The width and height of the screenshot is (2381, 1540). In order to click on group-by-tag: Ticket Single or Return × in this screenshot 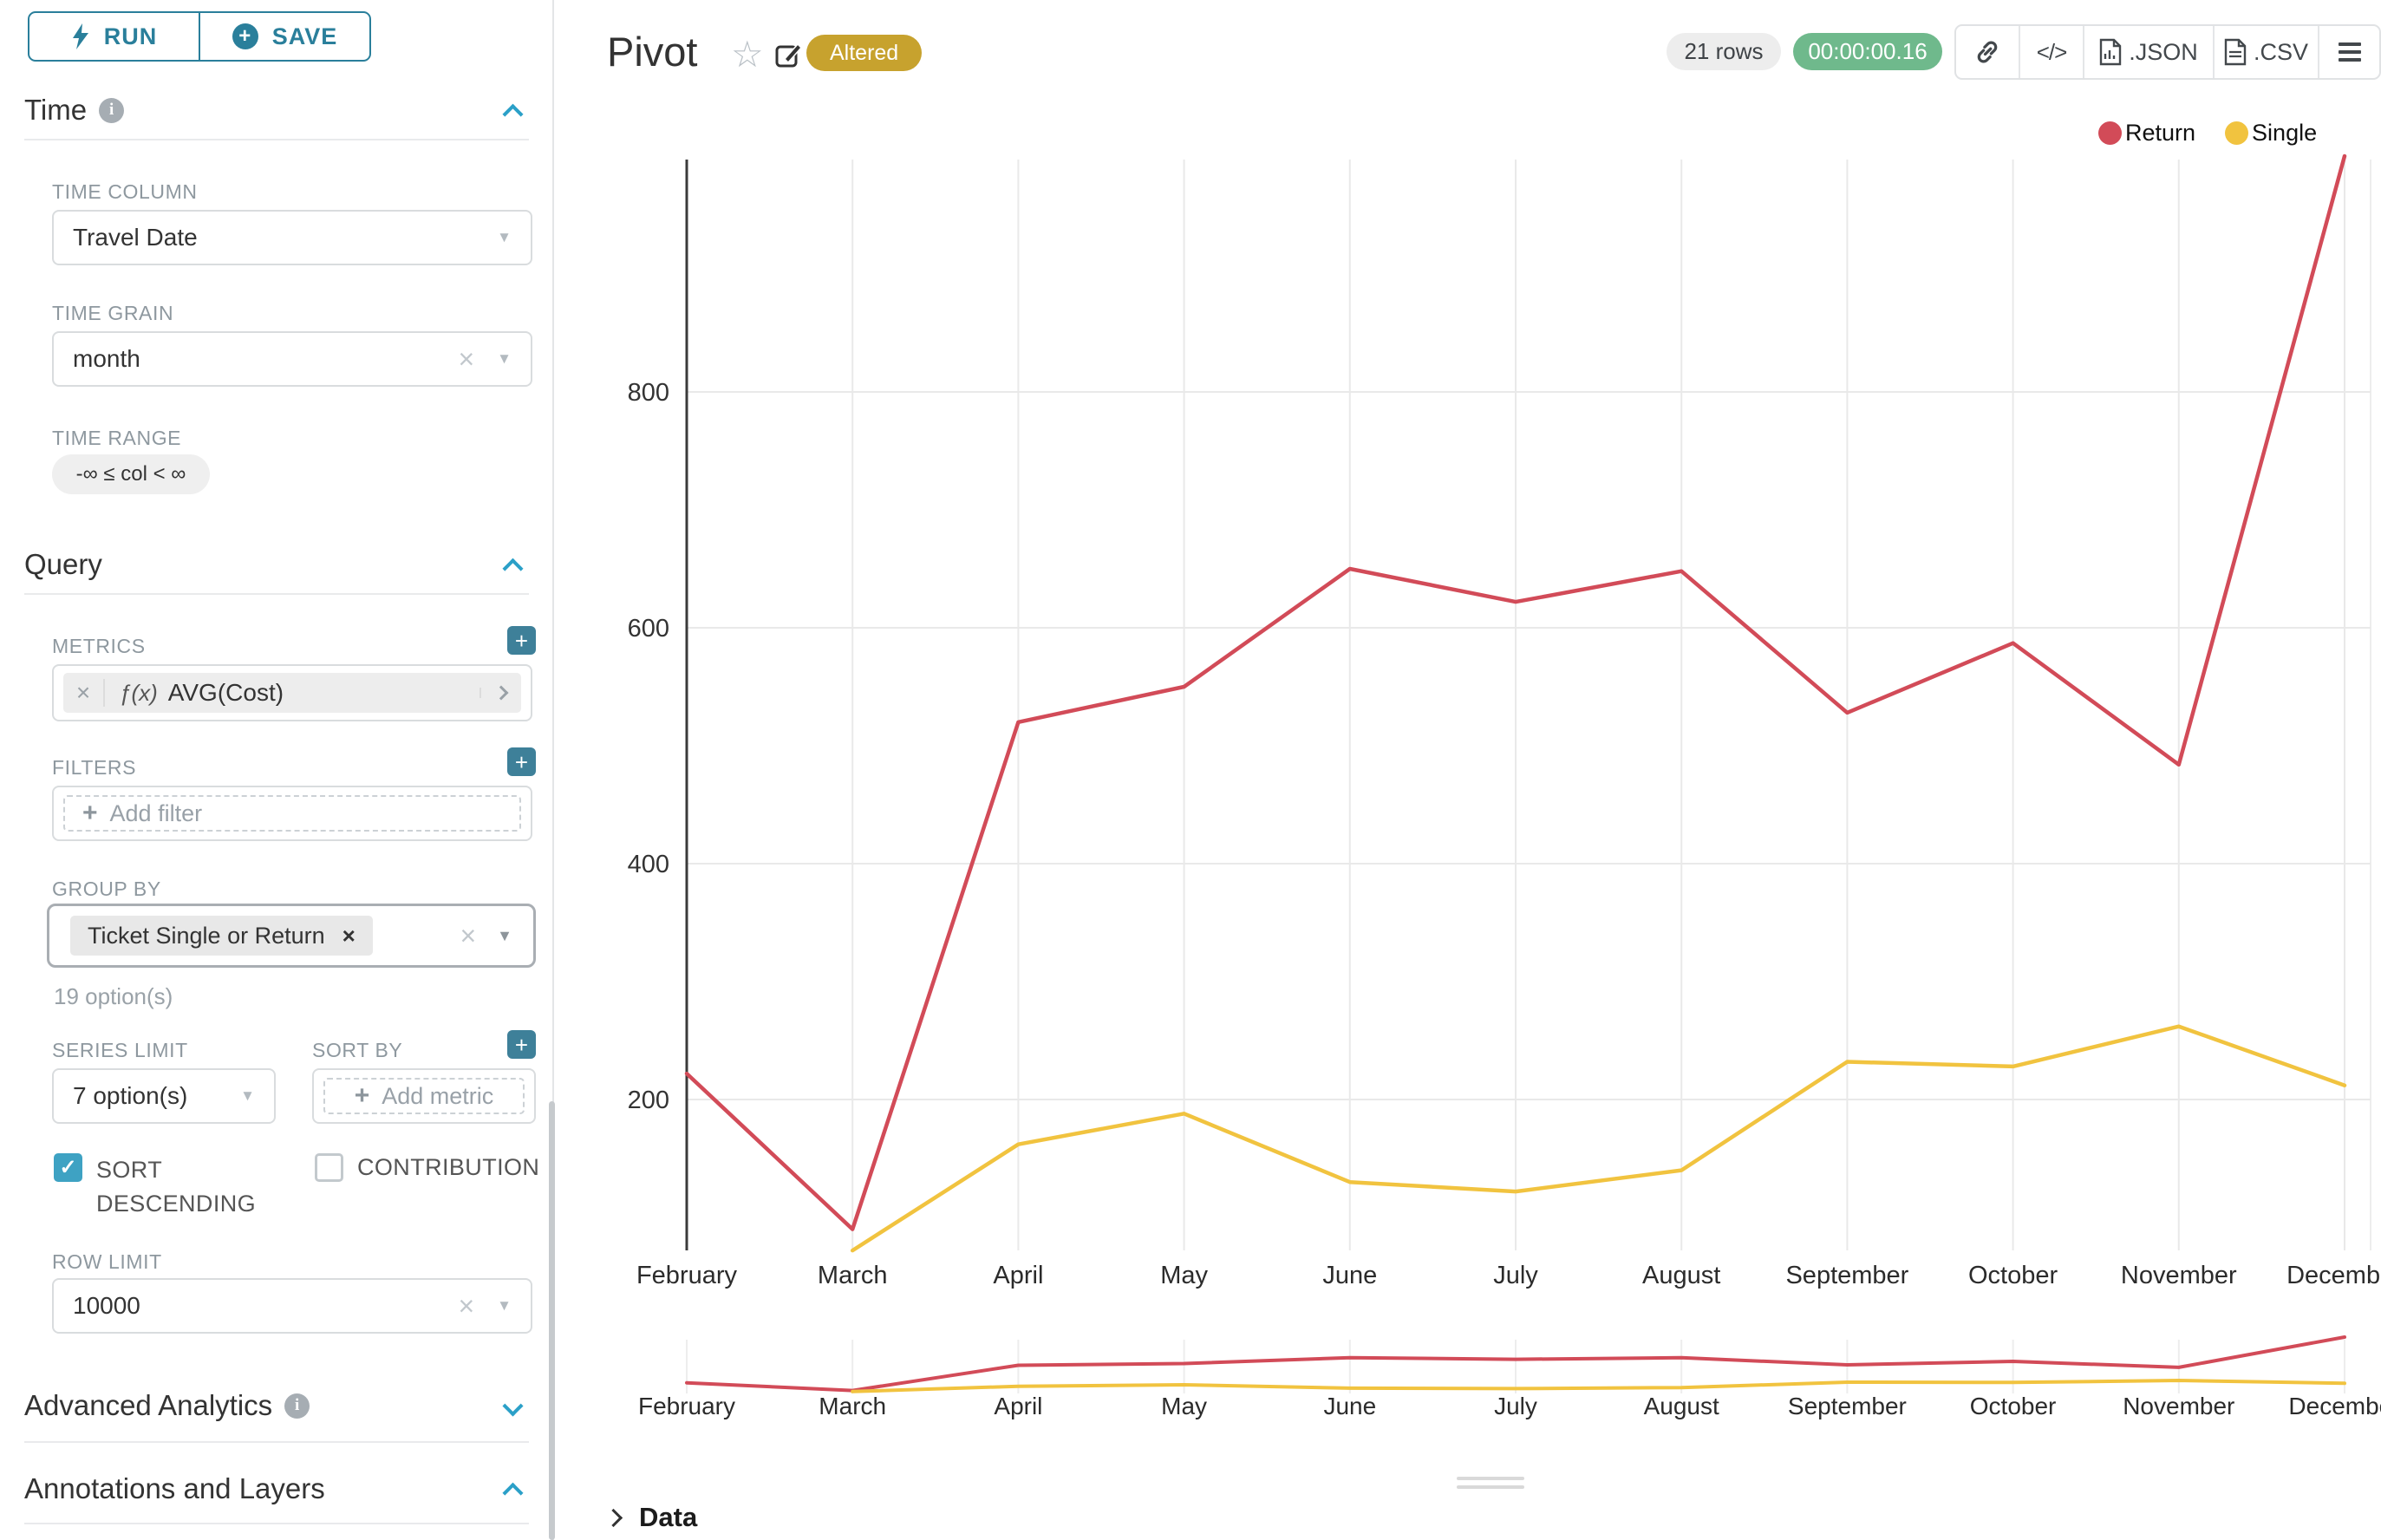, I will do `click(222, 936)`.